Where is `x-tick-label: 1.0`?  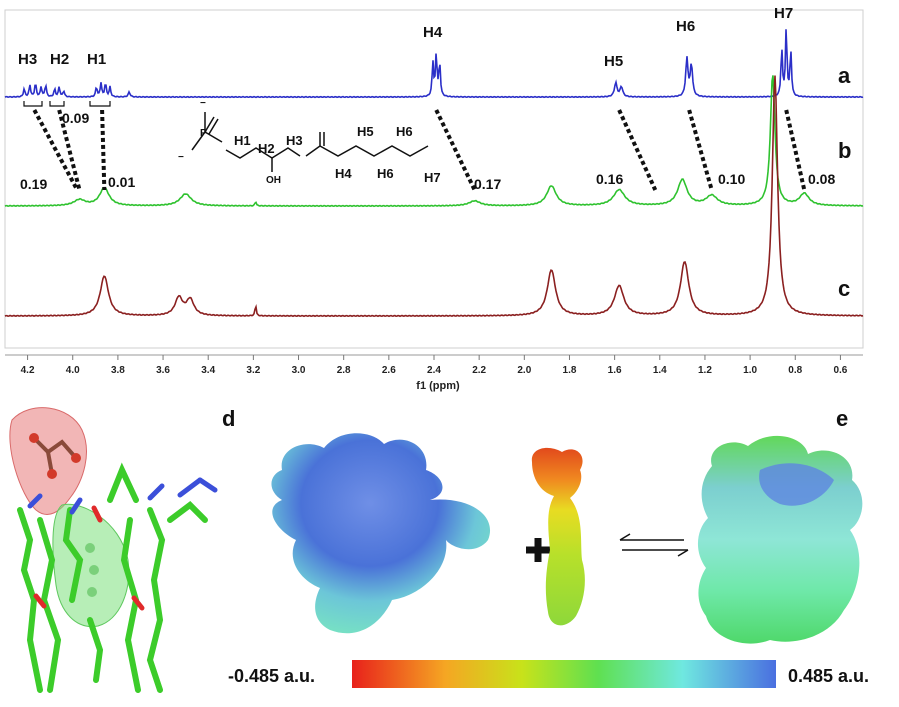 x-tick-label: 1.0 is located at coordinates (750, 370).